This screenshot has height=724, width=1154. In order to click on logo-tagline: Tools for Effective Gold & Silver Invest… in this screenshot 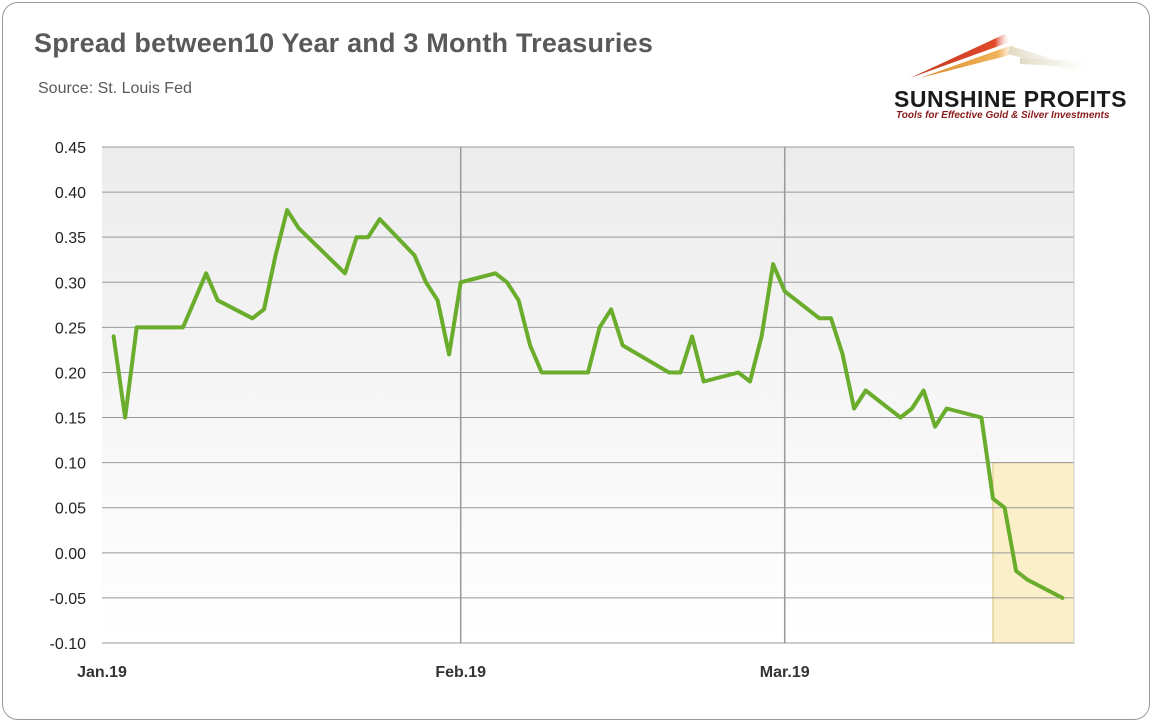, I will do `click(1003, 115)`.